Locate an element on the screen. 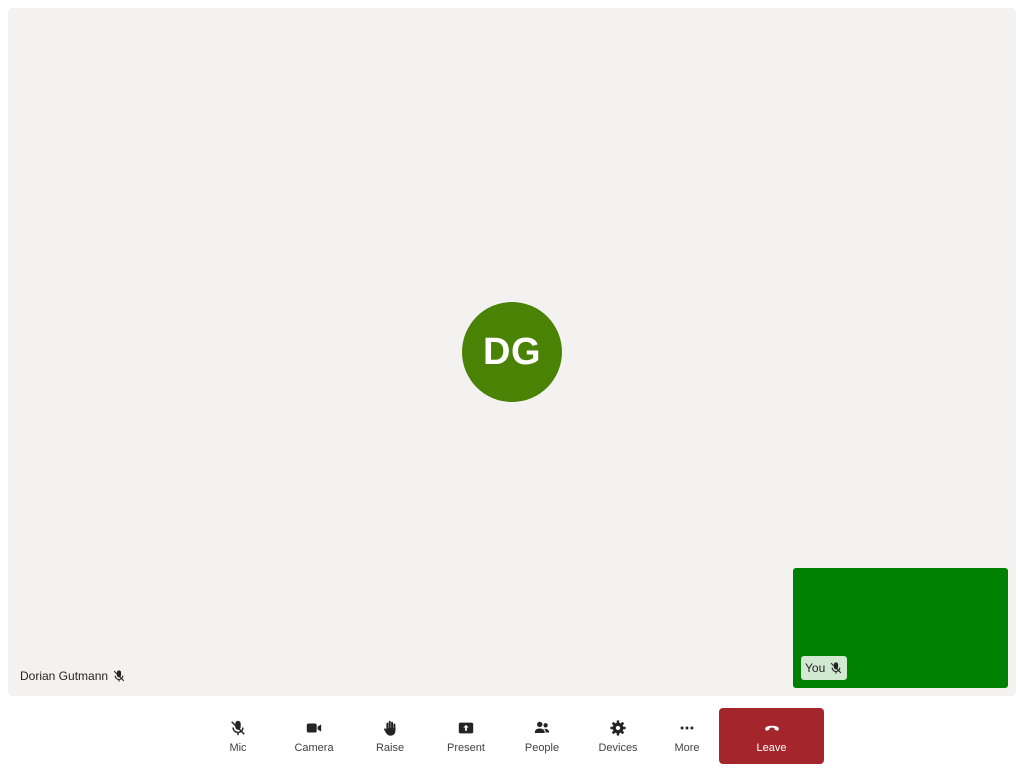  people-button: People is located at coordinates (542, 736).